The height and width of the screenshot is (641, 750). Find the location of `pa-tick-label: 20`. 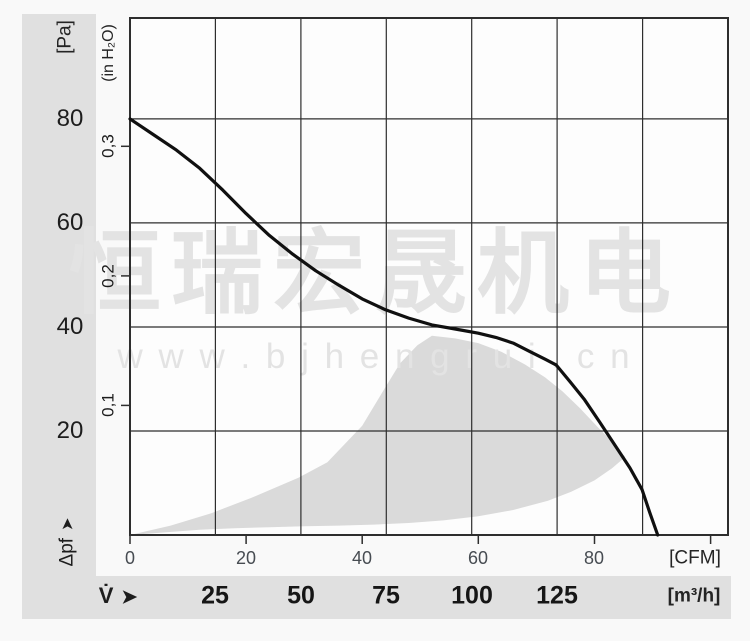

pa-tick-label: 20 is located at coordinates (70, 430).